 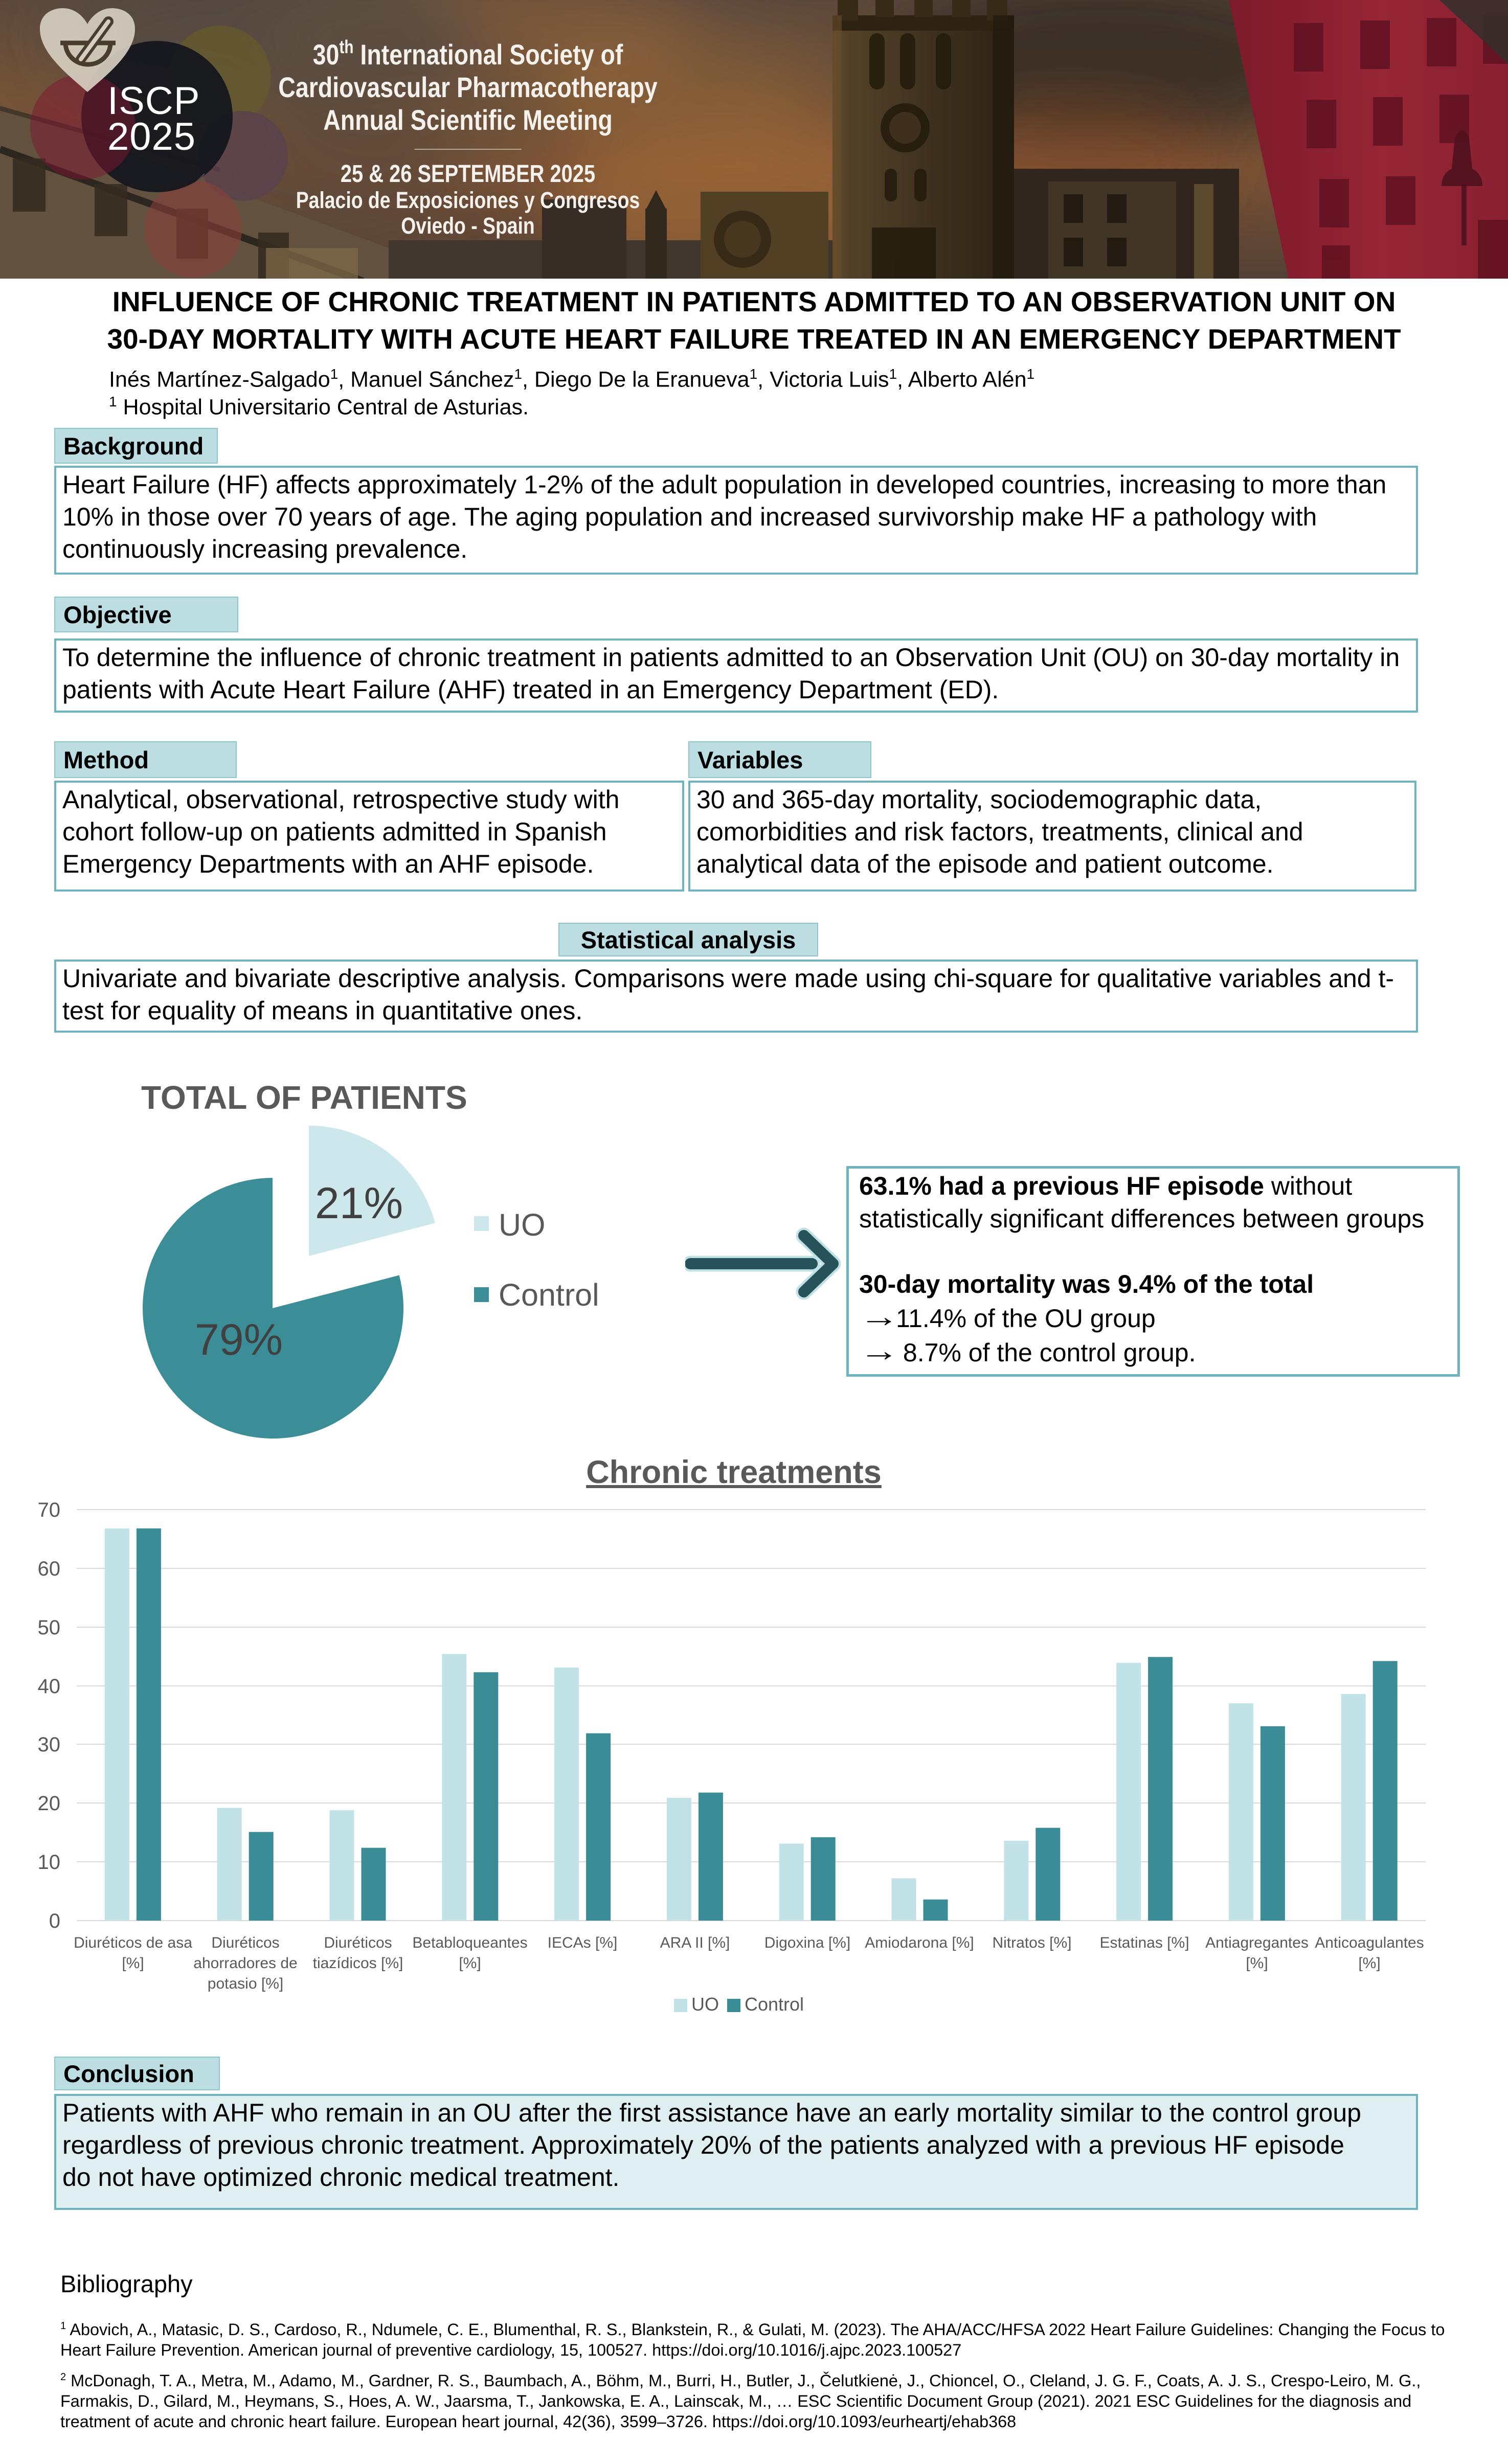 What do you see at coordinates (705, 2004) in the screenshot?
I see `svg-text: UO` at bounding box center [705, 2004].